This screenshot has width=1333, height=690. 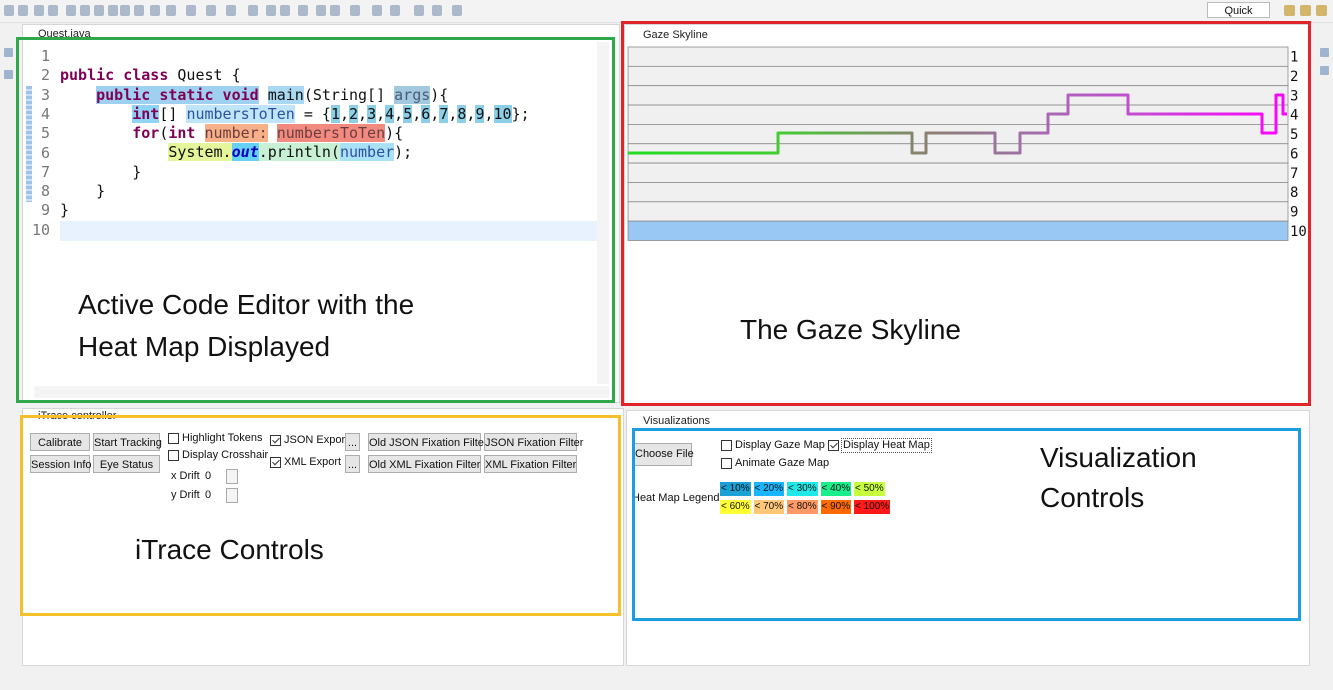 What do you see at coordinates (444, 113) in the screenshot?
I see `code-token: 7` at bounding box center [444, 113].